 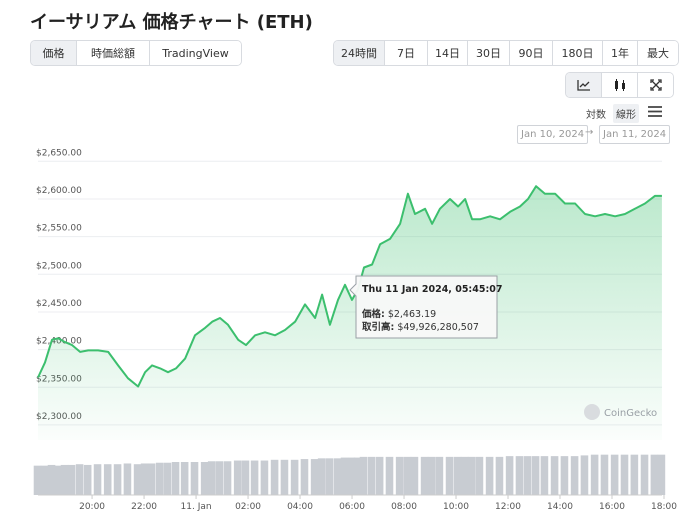 What do you see at coordinates (620, 53) in the screenshot?
I see `range-button: 1年` at bounding box center [620, 53].